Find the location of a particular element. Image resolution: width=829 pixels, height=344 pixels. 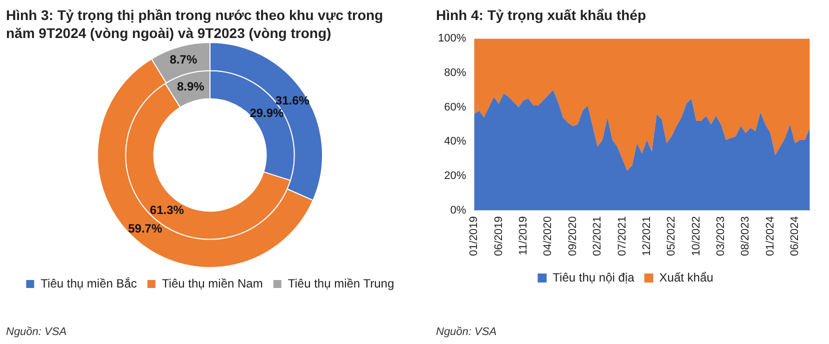

x-tick-label: 02/2021 is located at coordinates (598, 236).